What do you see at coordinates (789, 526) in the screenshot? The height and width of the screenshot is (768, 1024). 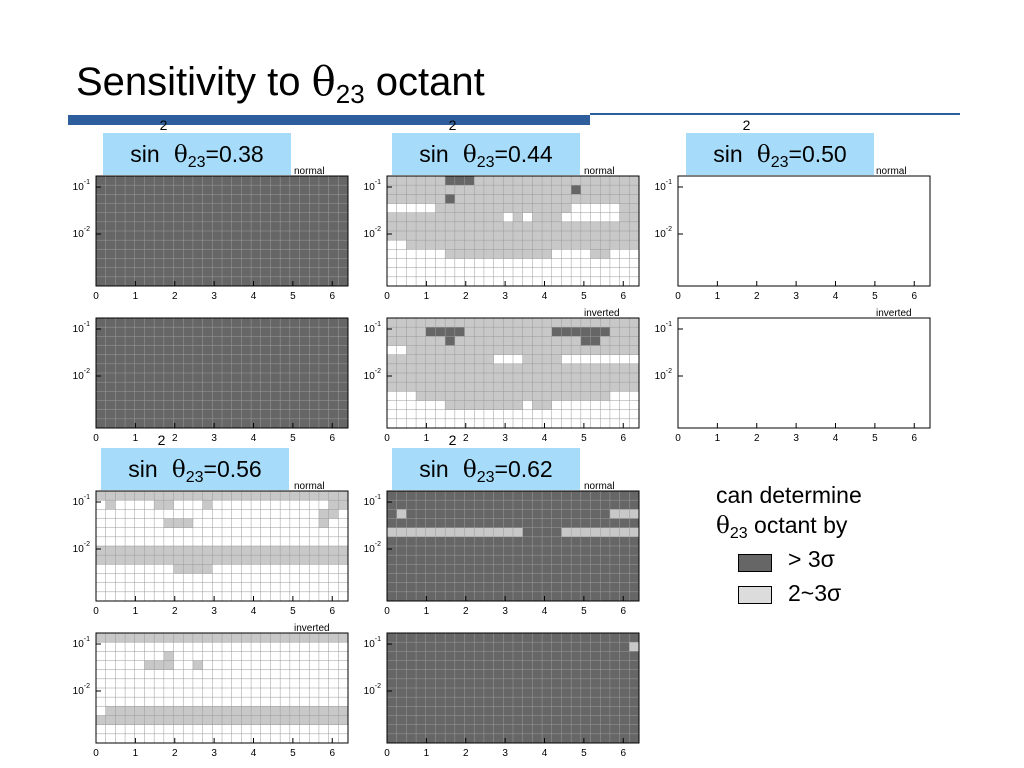 I see `legend-line-2: θ23 octant by` at bounding box center [789, 526].